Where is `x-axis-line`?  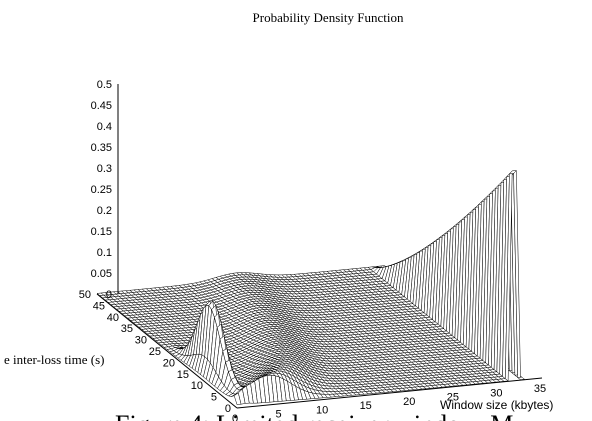
x-axis-line is located at coordinates (389, 393).